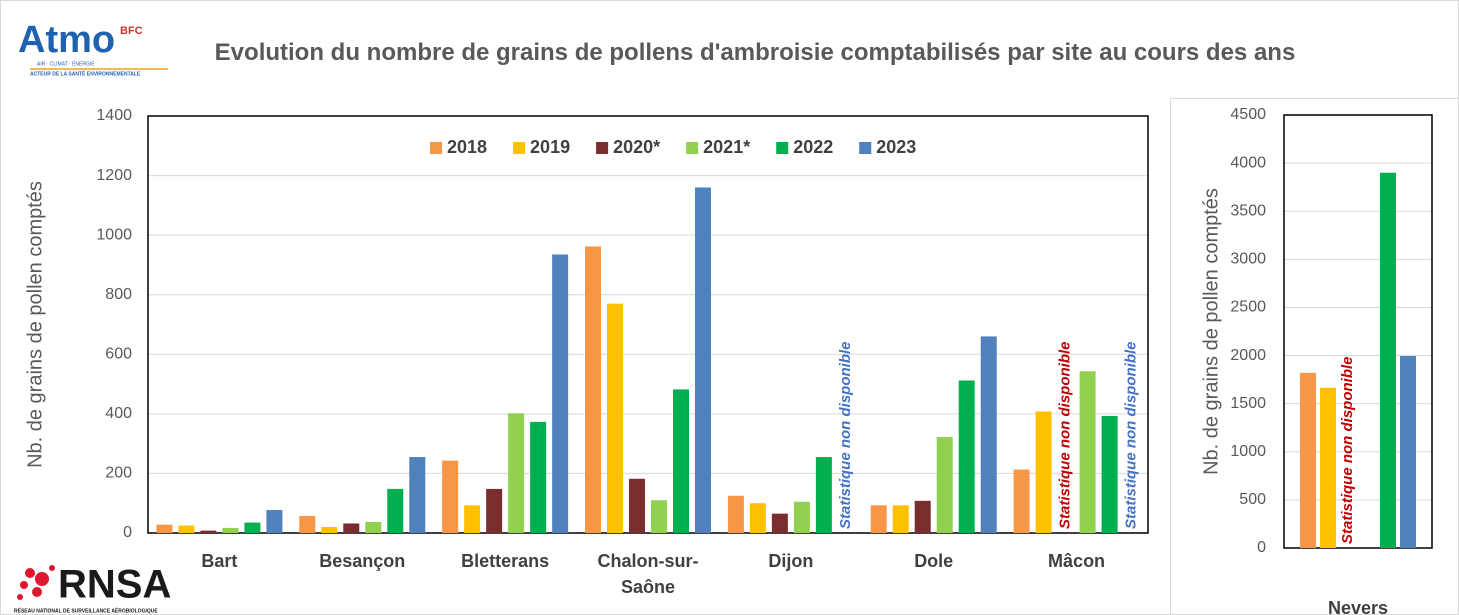  I want to click on atmo-subline: ACTEUR DE LA SANTÉ ENVIRONNEMENTALE, so click(85, 73).